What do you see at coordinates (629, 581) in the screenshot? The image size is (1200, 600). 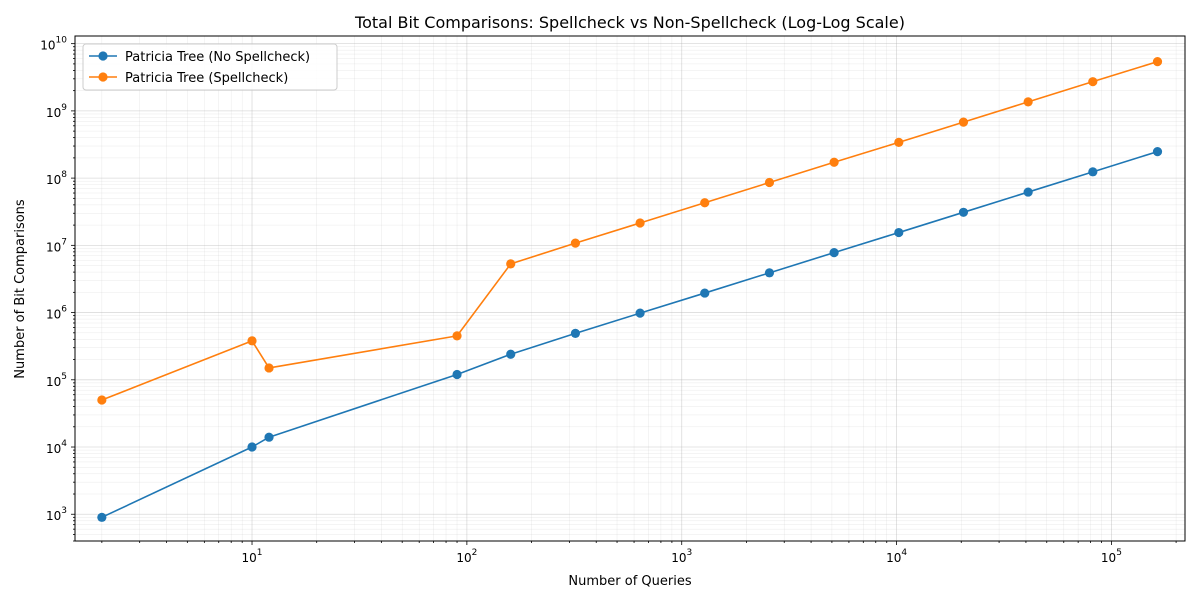 I see `x-axis-title: Number of Queries` at bounding box center [629, 581].